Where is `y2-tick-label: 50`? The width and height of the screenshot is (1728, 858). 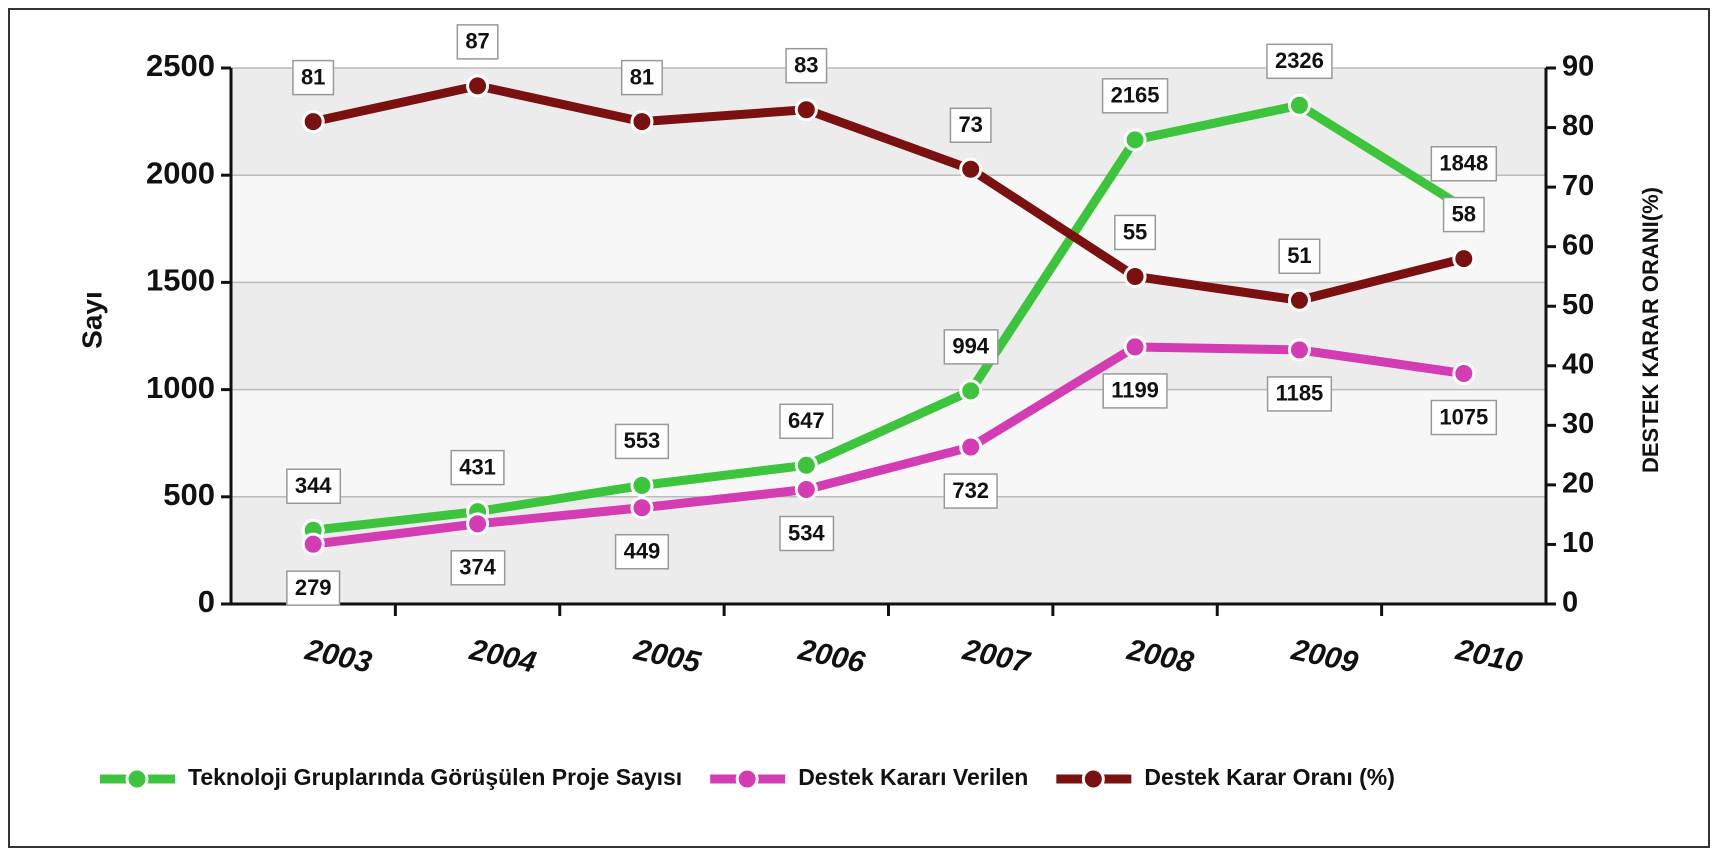 y2-tick-label: 50 is located at coordinates (1578, 305).